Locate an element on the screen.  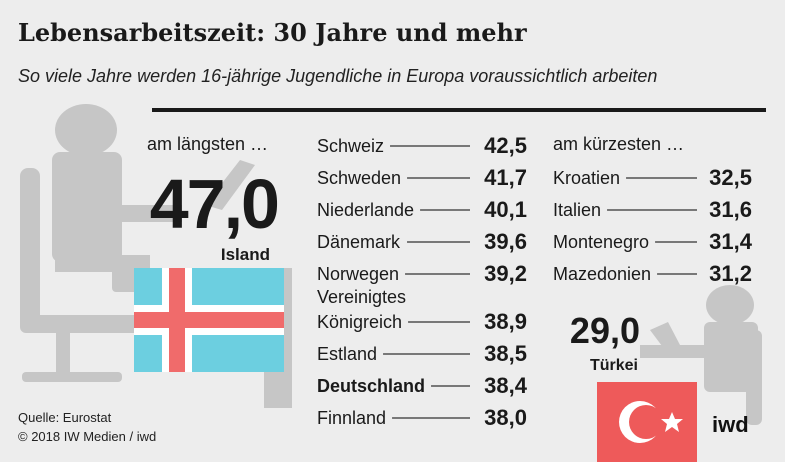
country-value: 31,4 is located at coordinates (731, 241).